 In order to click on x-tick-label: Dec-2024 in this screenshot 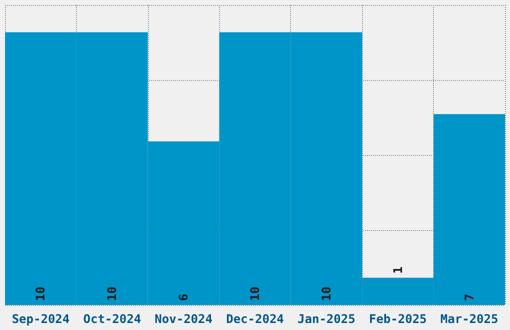, I will do `click(255, 319)`.